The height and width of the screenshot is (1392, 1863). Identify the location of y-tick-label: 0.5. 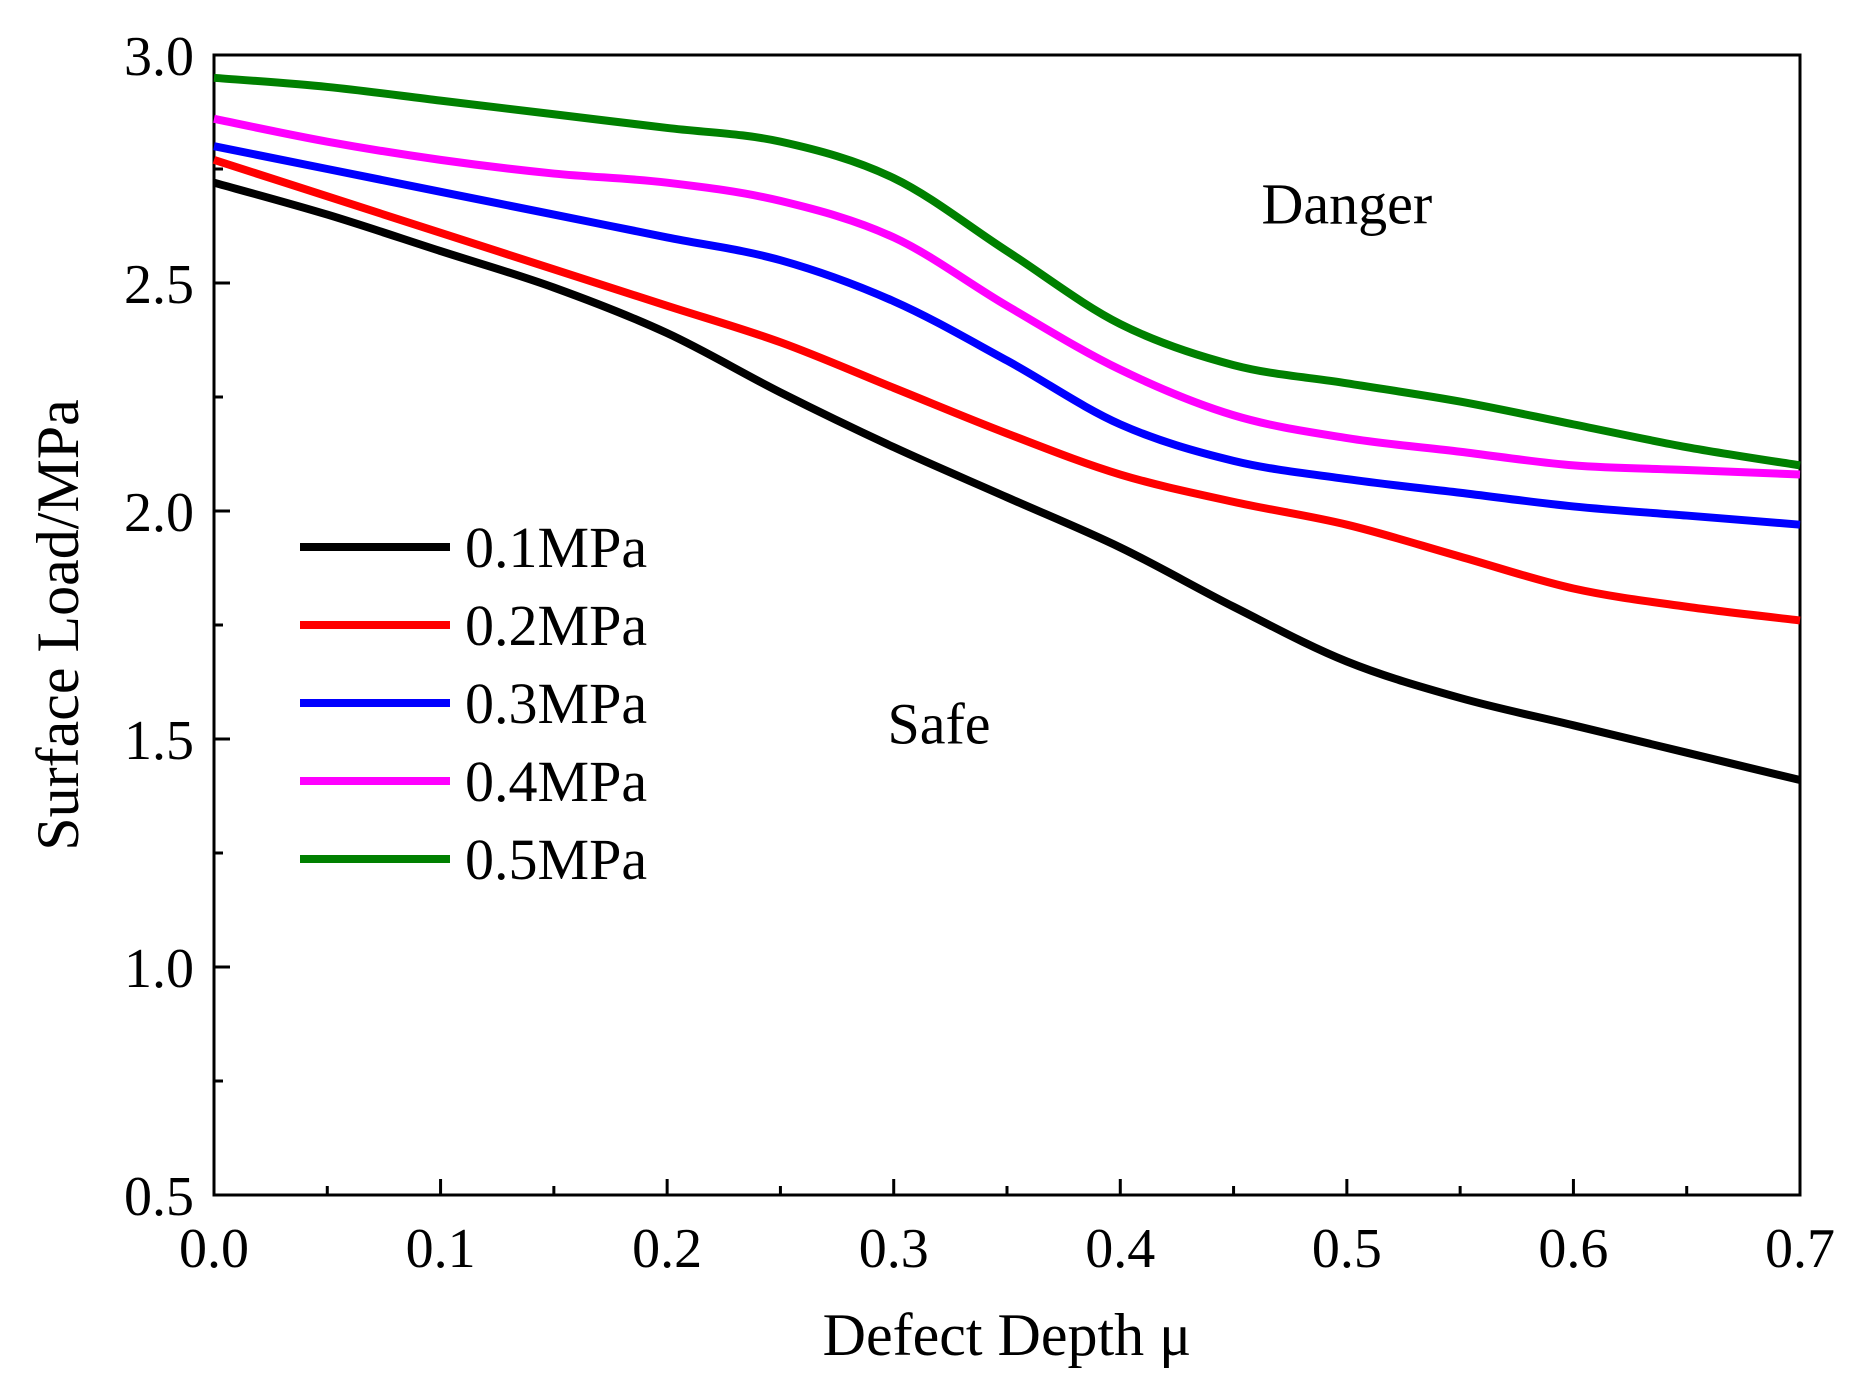
(159, 1197).